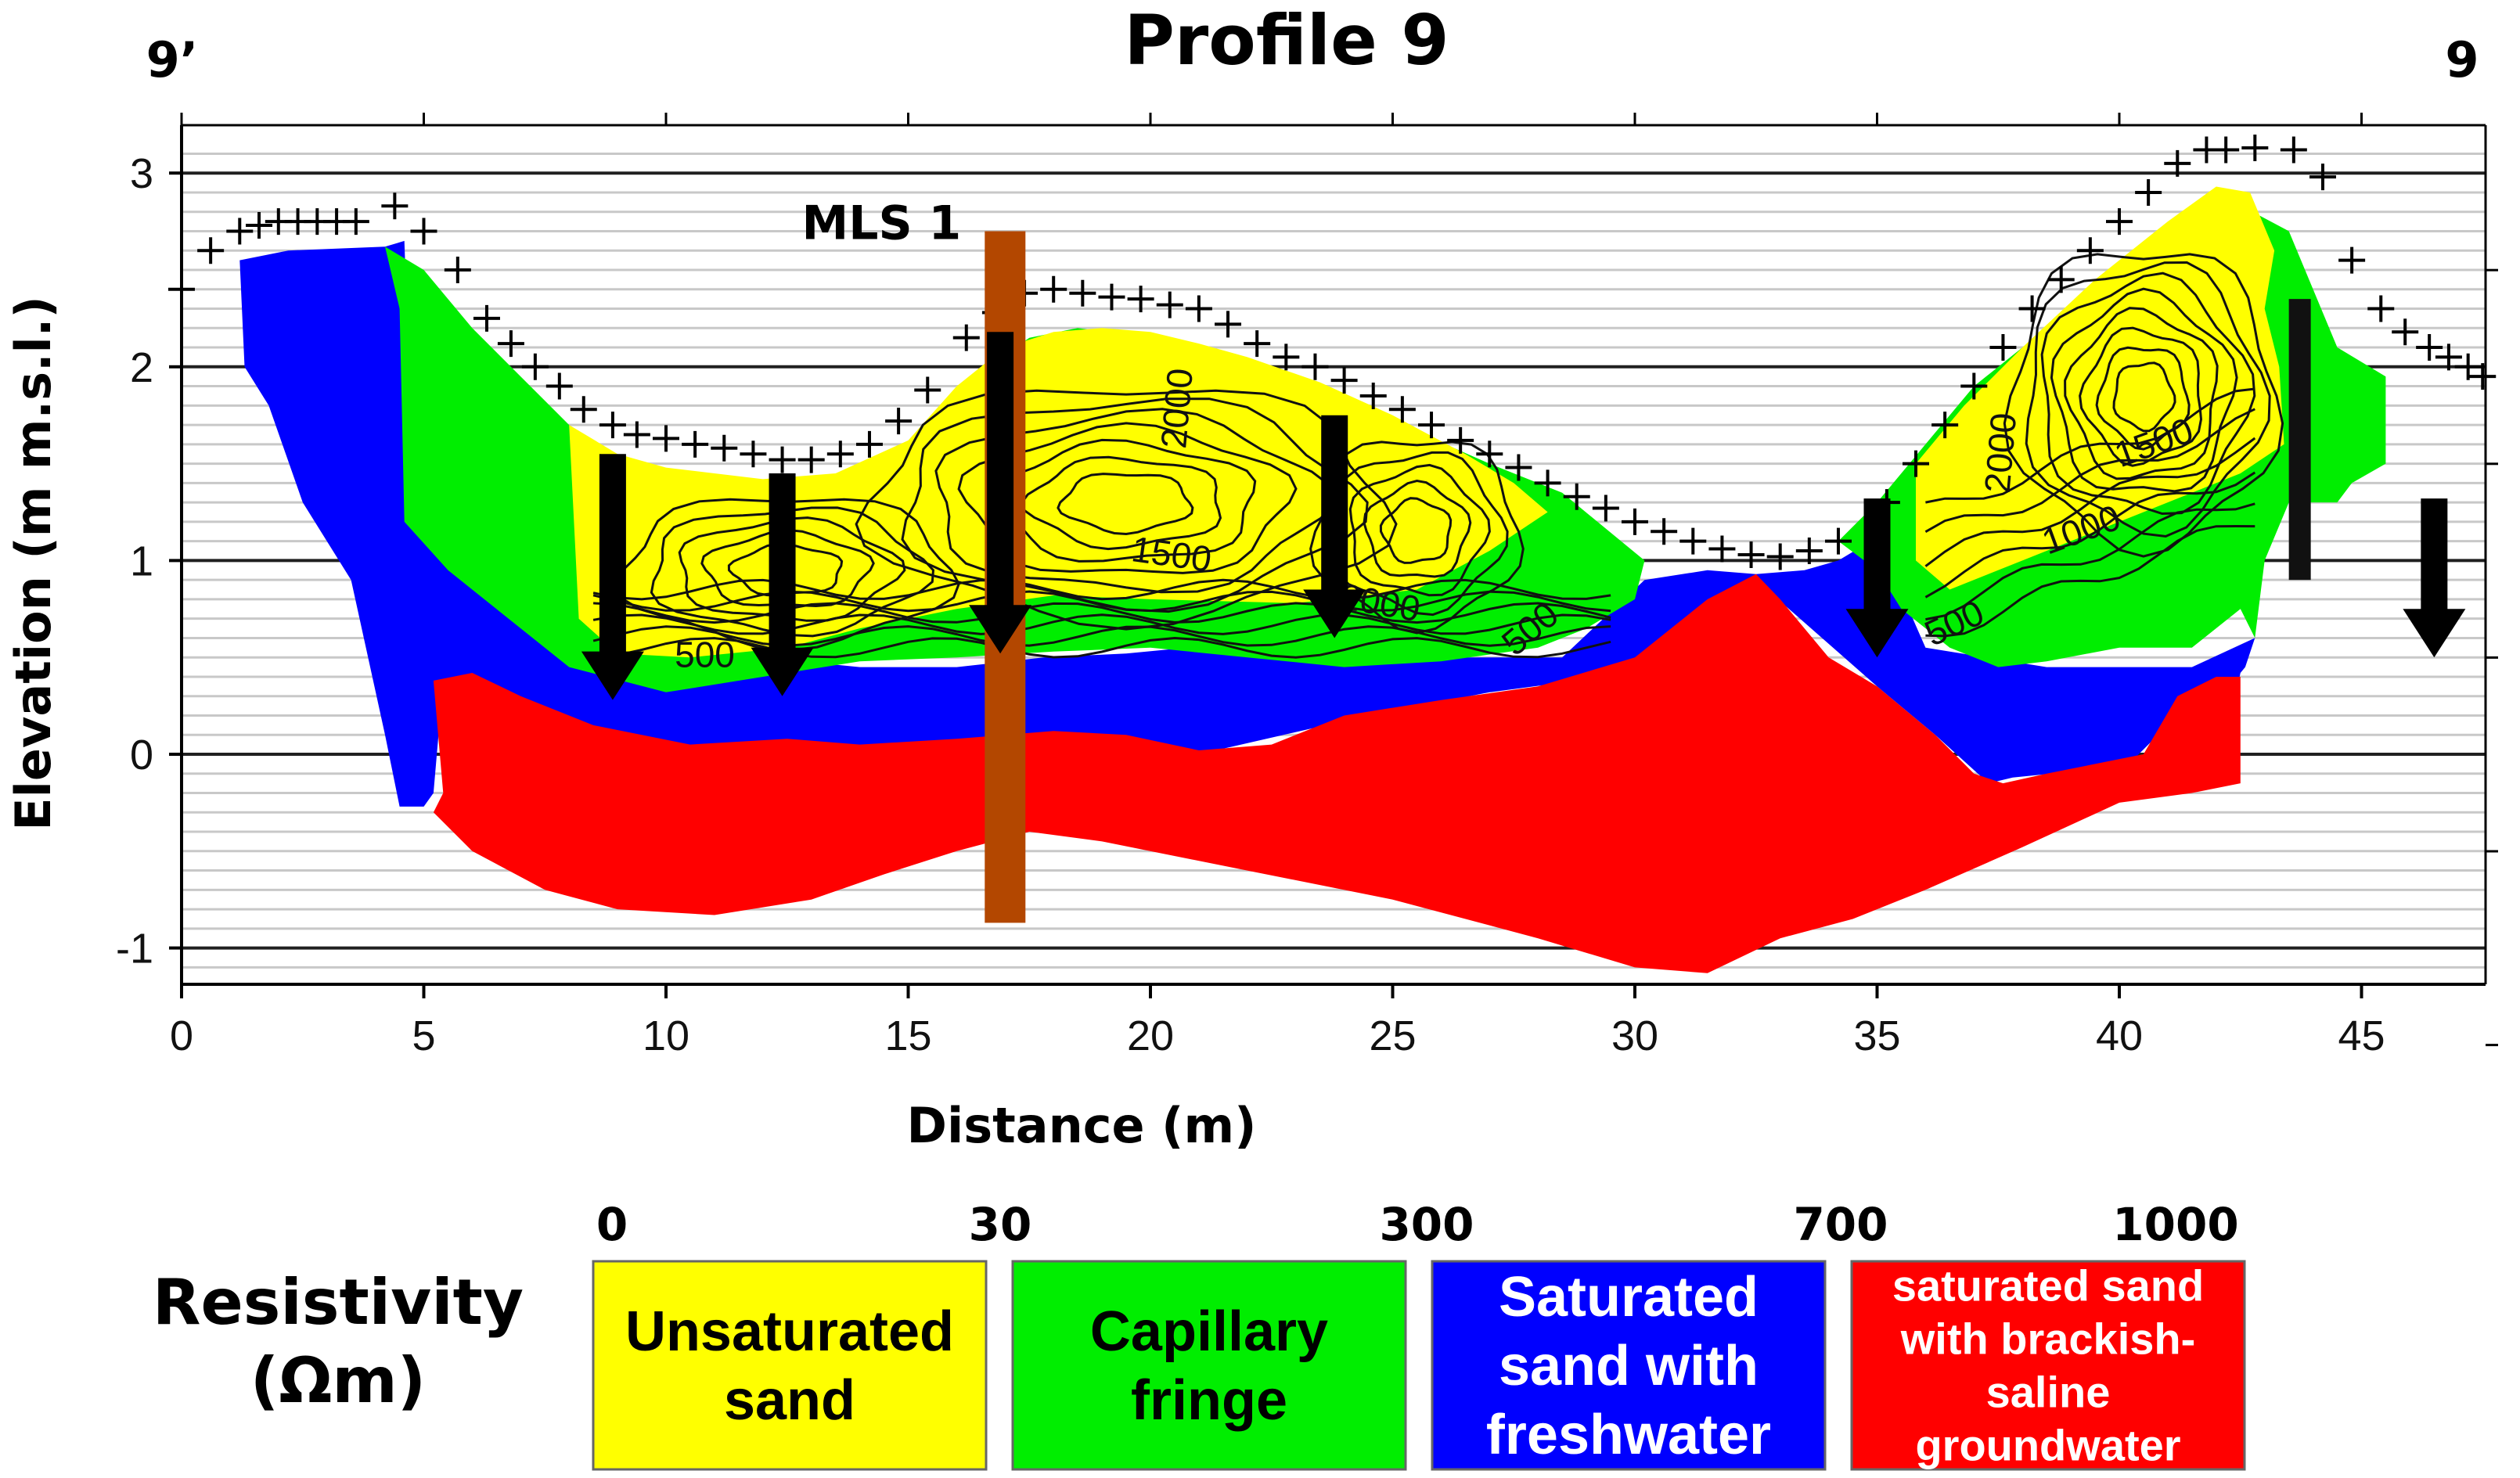 Image resolution: width=2520 pixels, height=1478 pixels. Describe the element at coordinates (172, 59) in the screenshot. I see `profile-start-label: 9’` at that location.